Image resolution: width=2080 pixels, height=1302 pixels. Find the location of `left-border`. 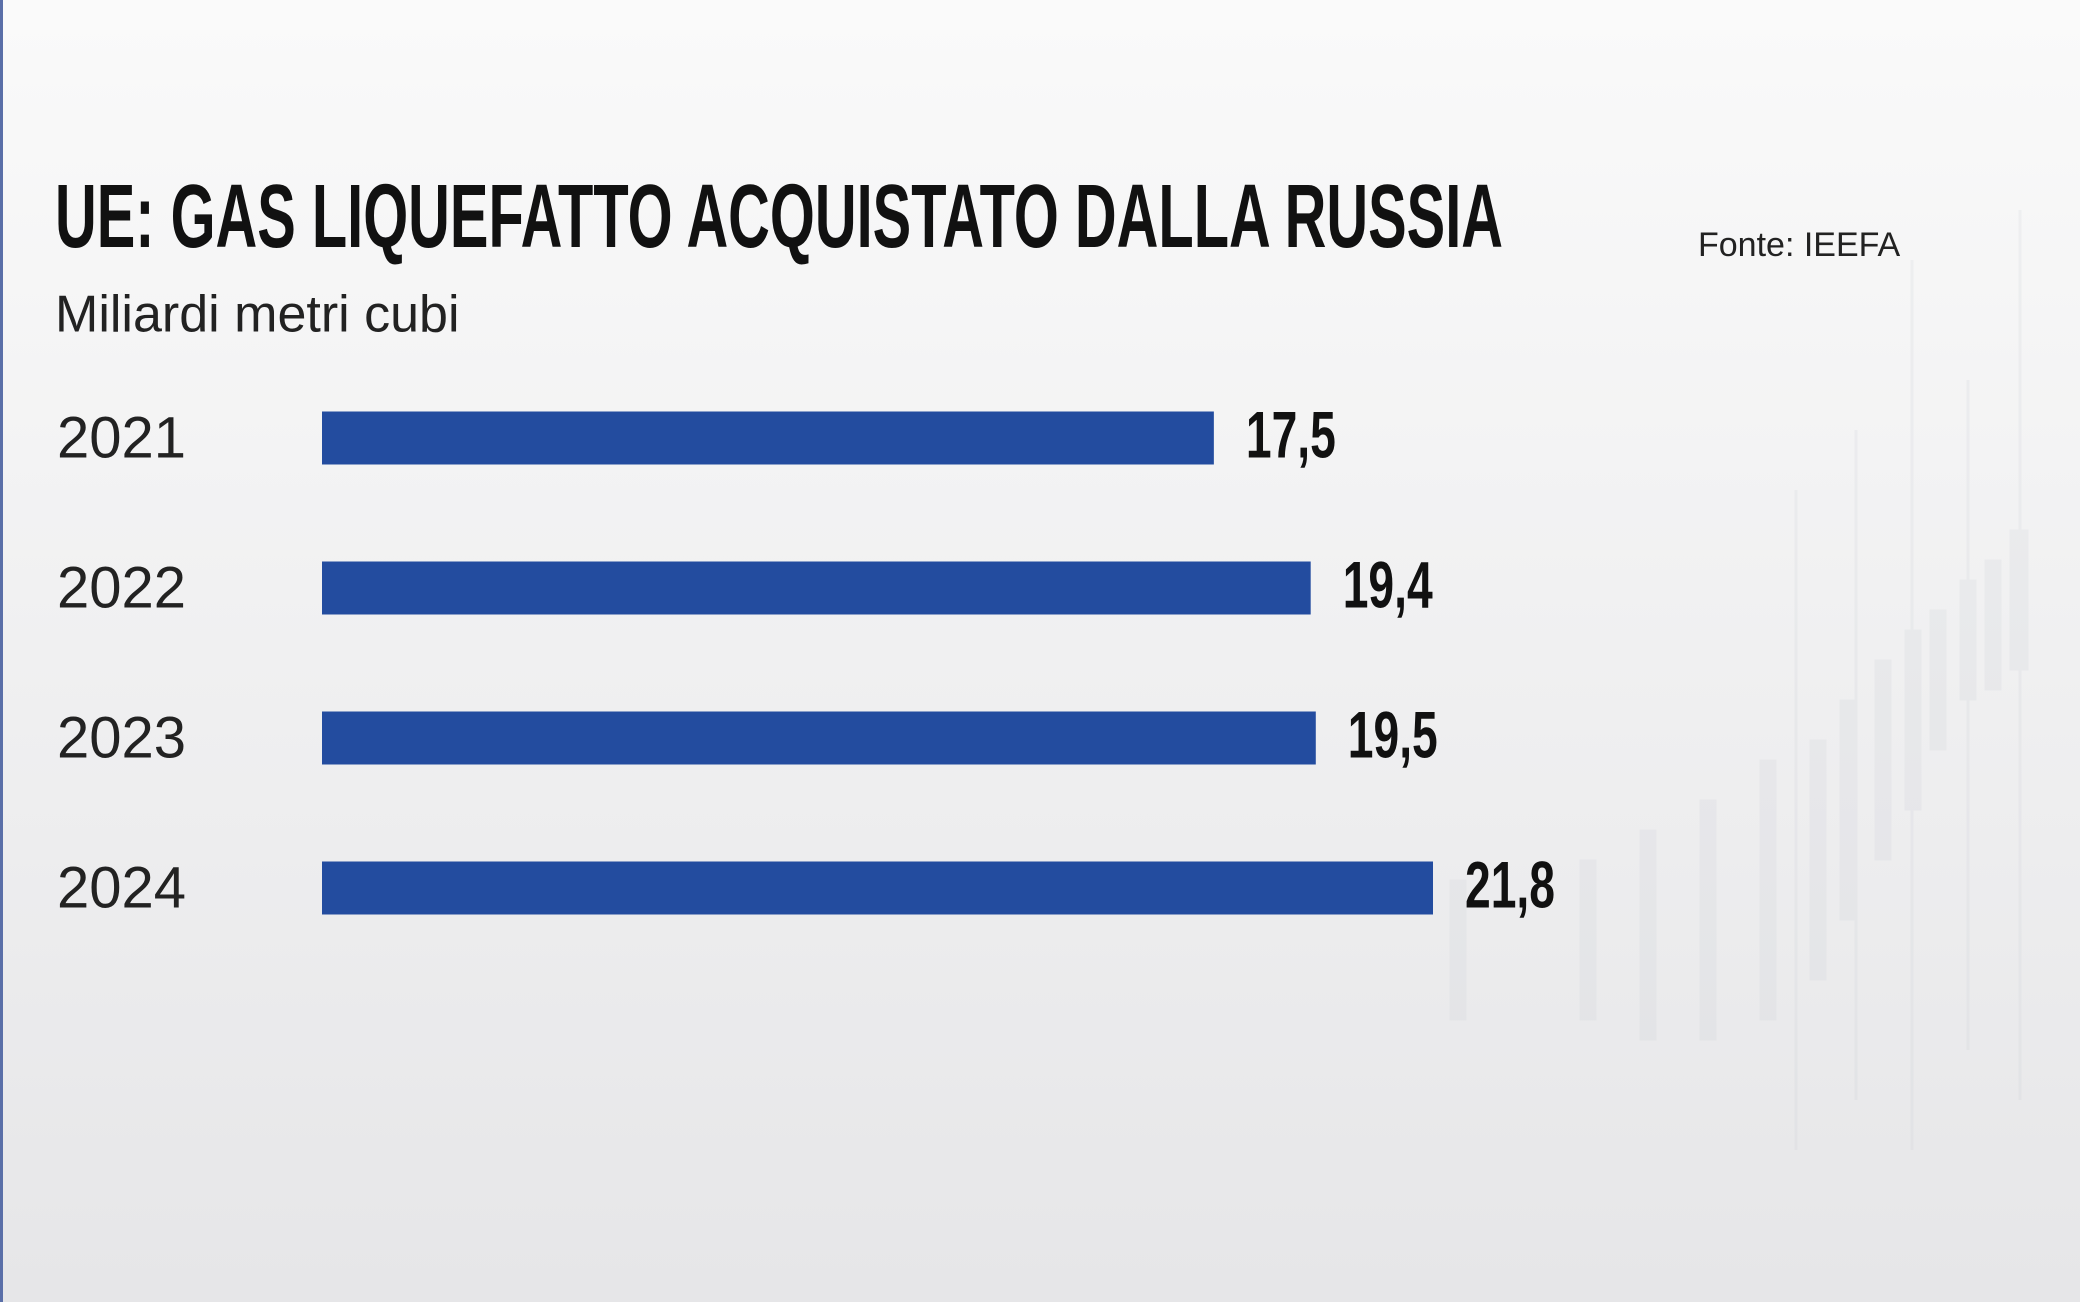

left-border is located at coordinates (1, 651).